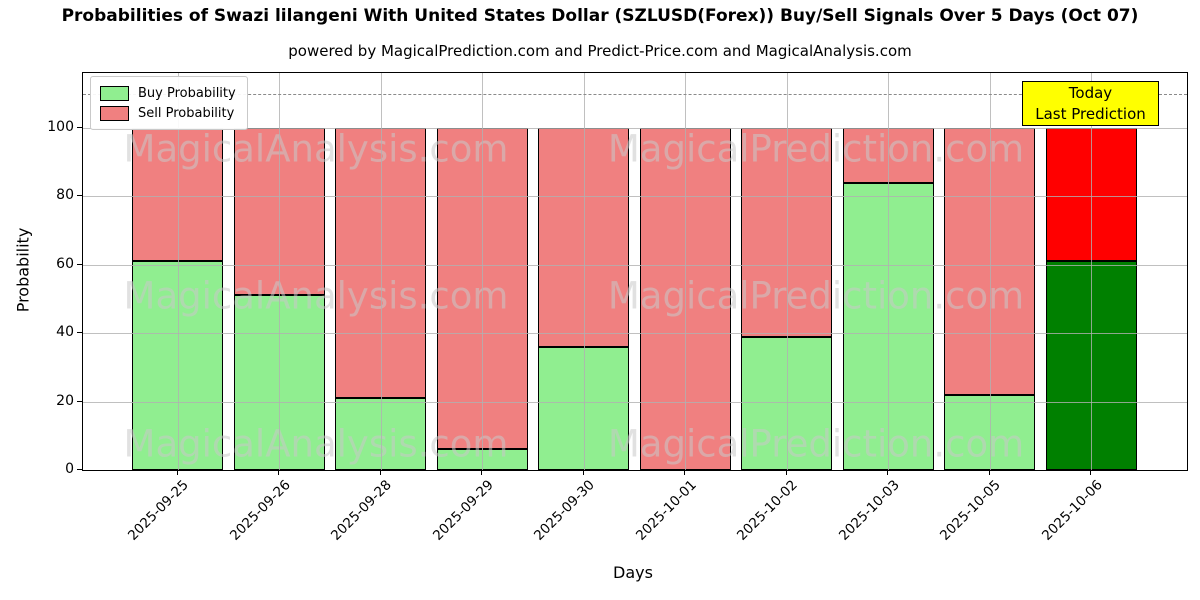 Image resolution: width=1200 pixels, height=600 pixels. I want to click on y-tick-label-80: 80, so click(65, 195).